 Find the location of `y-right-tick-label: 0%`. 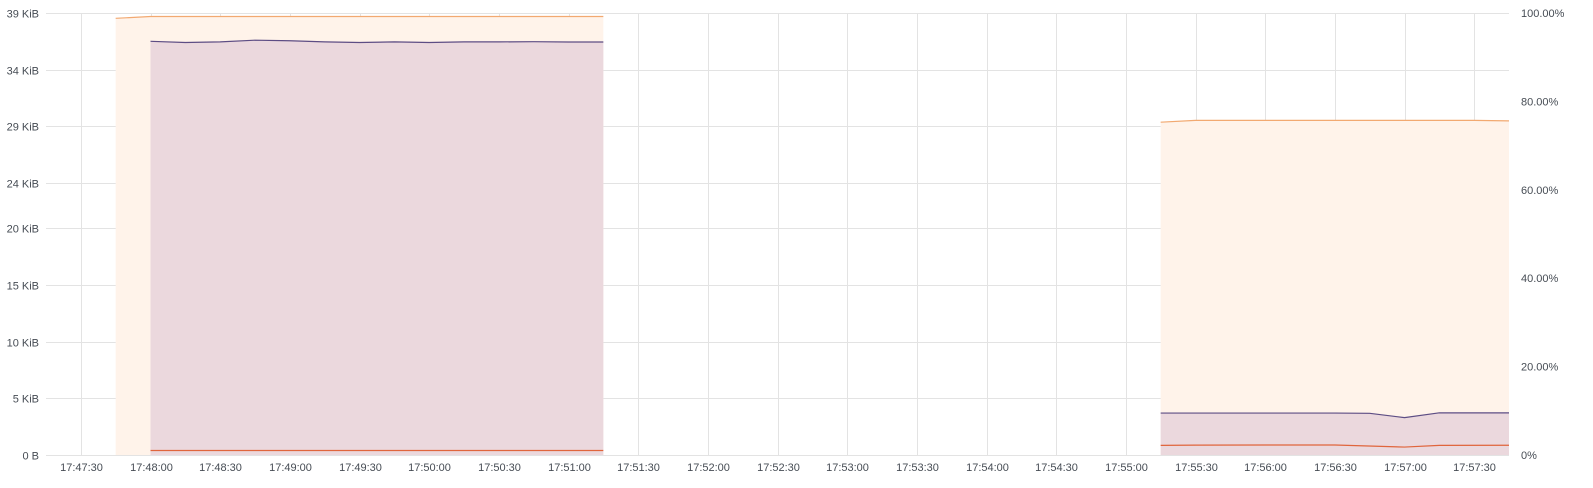

y-right-tick-label: 0% is located at coordinates (1529, 456).